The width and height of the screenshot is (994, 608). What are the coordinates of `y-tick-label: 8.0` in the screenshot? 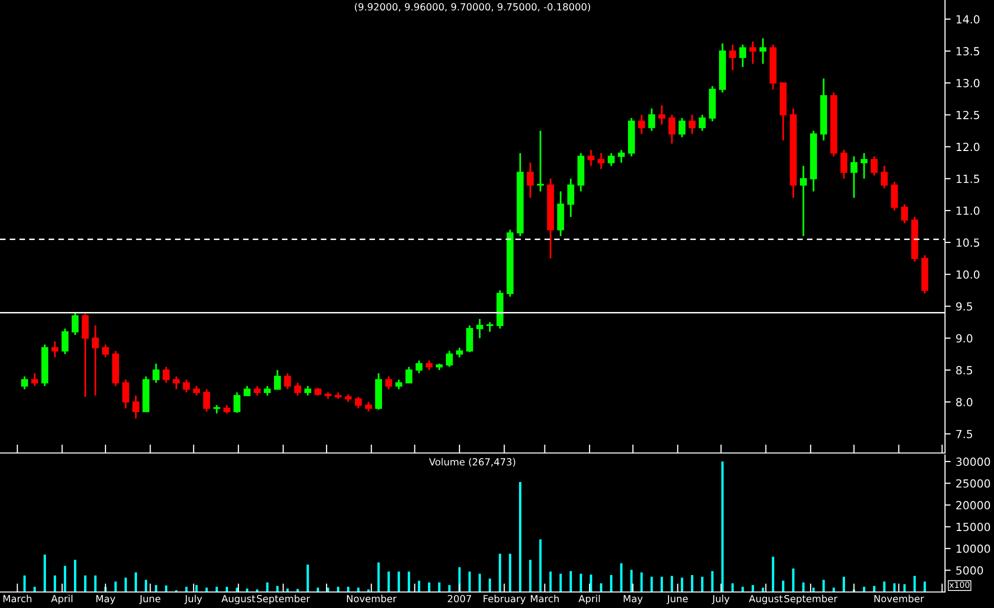 It's located at (964, 402).